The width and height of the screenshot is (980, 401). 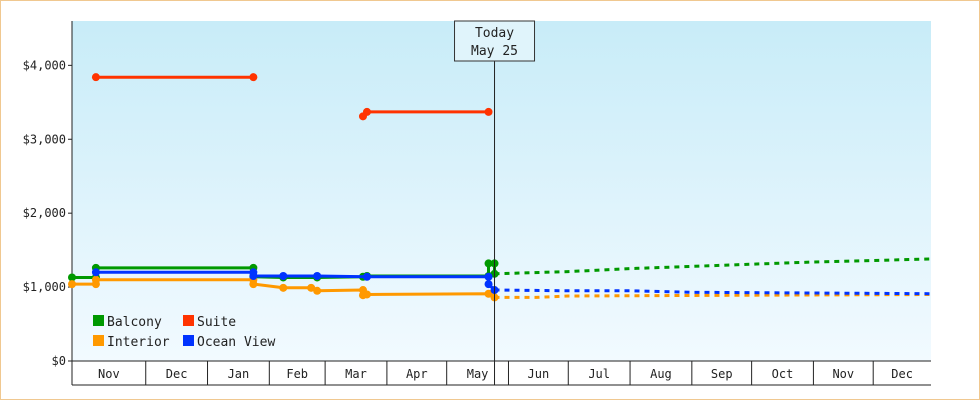 I want to click on y-tick-label: $3,000, so click(x=44, y=139).